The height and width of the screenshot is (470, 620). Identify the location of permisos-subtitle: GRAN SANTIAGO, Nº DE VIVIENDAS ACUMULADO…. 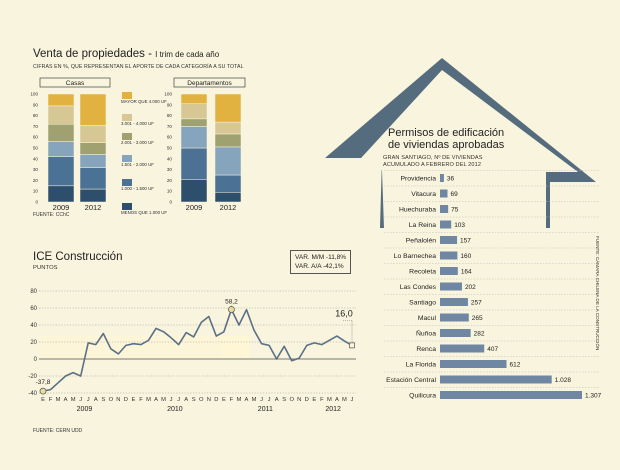
(433, 162).